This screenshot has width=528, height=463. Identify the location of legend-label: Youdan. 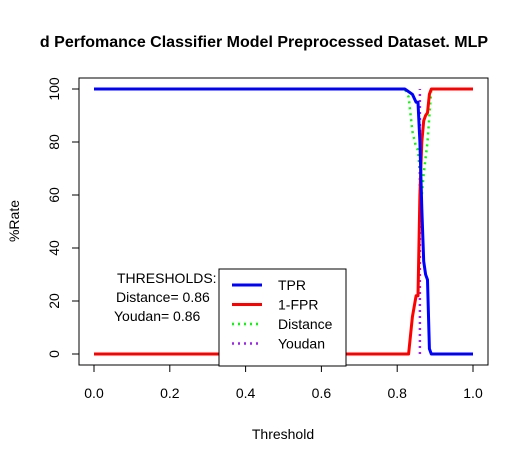
(301, 344).